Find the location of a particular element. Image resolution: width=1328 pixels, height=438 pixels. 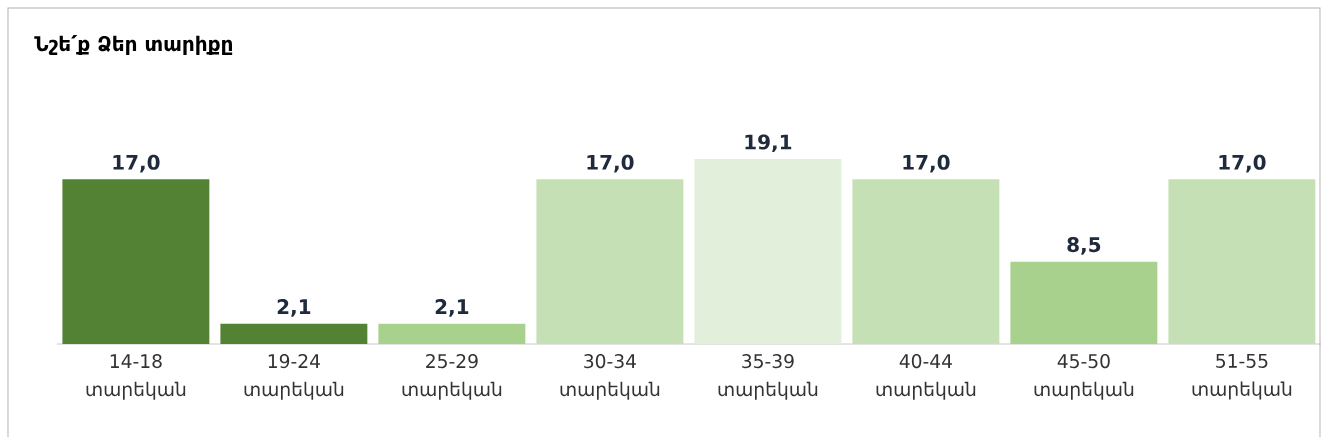

x-tick-label: 51-55 տարեկան is located at coordinates (1242, 377).